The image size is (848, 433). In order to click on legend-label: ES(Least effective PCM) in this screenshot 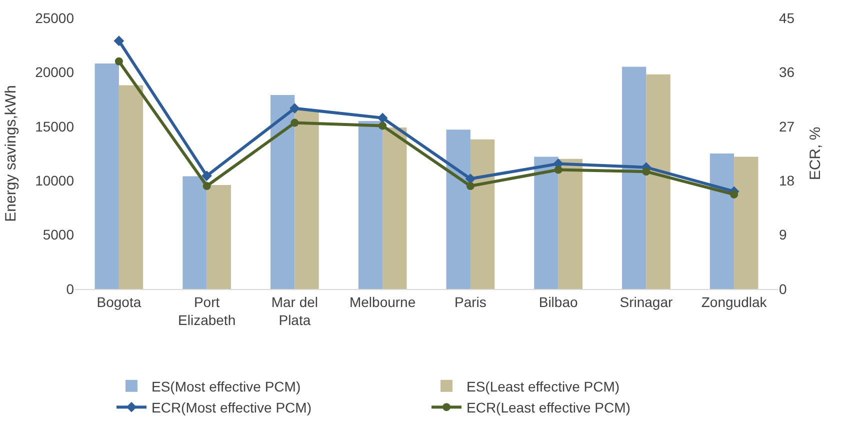, I will do `click(543, 386)`.